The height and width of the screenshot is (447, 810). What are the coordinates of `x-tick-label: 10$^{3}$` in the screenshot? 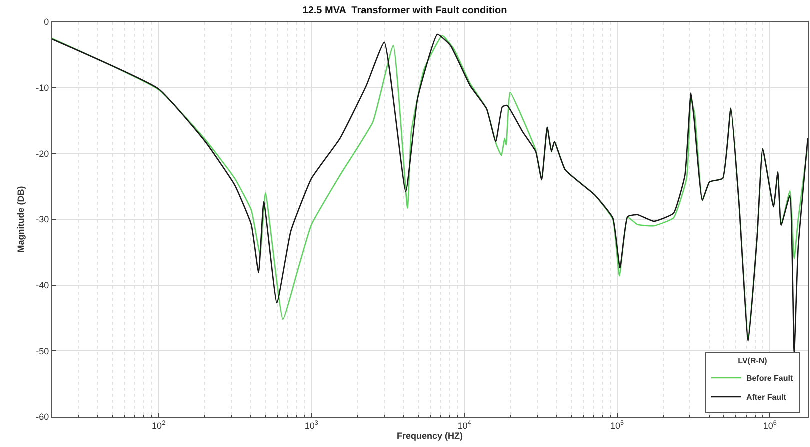 It's located at (311, 425).